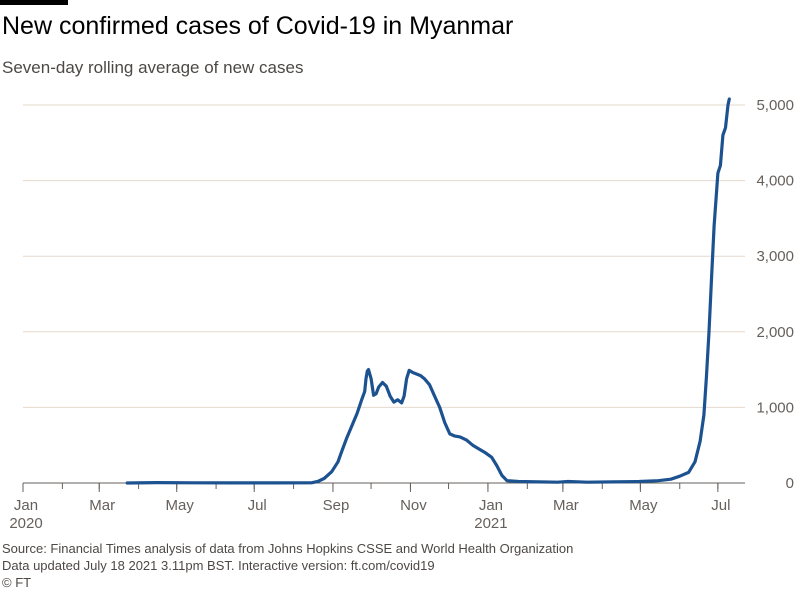  What do you see at coordinates (775, 294) in the screenshot?
I see `y-axis-labels: 0 1,000 2,000 3,000 4,000 5,000` at bounding box center [775, 294].